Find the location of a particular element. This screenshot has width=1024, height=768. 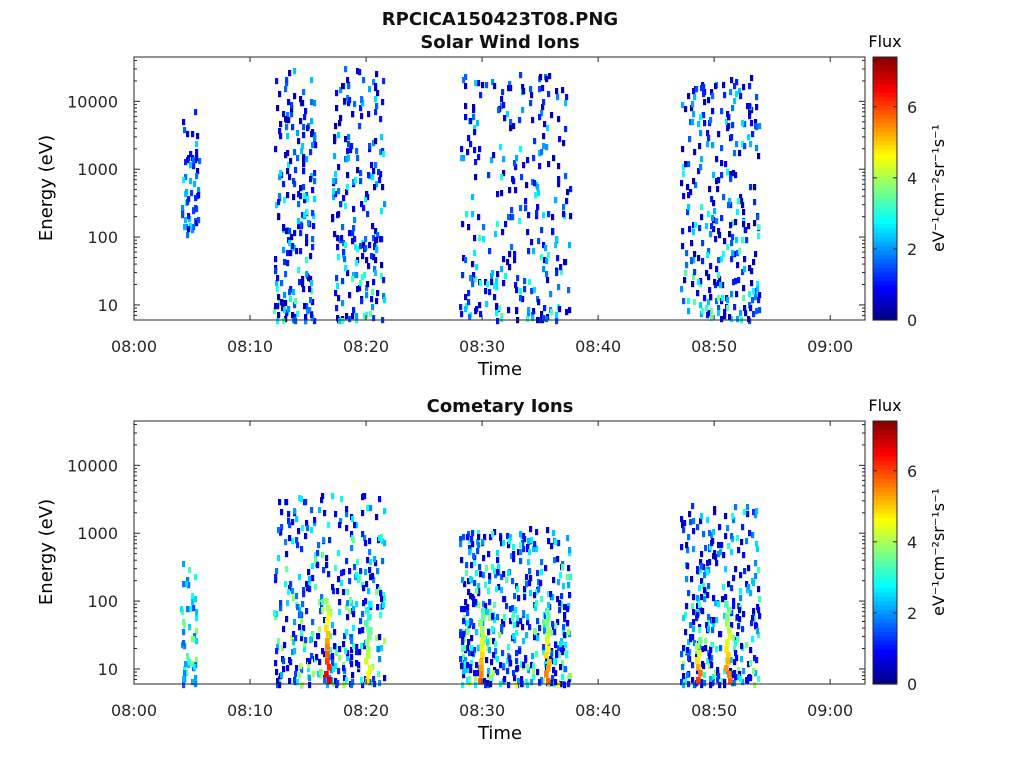

colorbar-tick-label: 2 is located at coordinates (912, 249).